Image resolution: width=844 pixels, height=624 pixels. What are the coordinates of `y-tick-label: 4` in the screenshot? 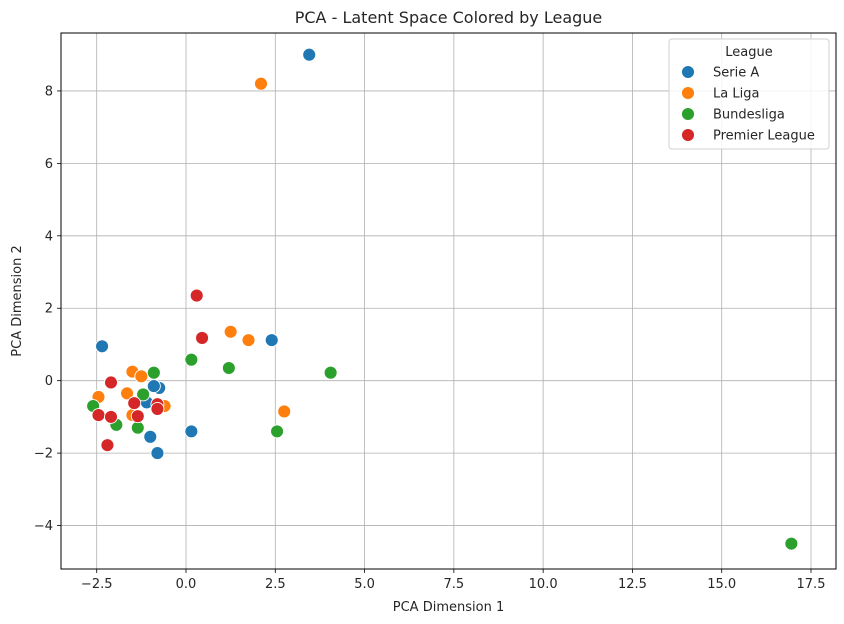 It's located at (49, 236).